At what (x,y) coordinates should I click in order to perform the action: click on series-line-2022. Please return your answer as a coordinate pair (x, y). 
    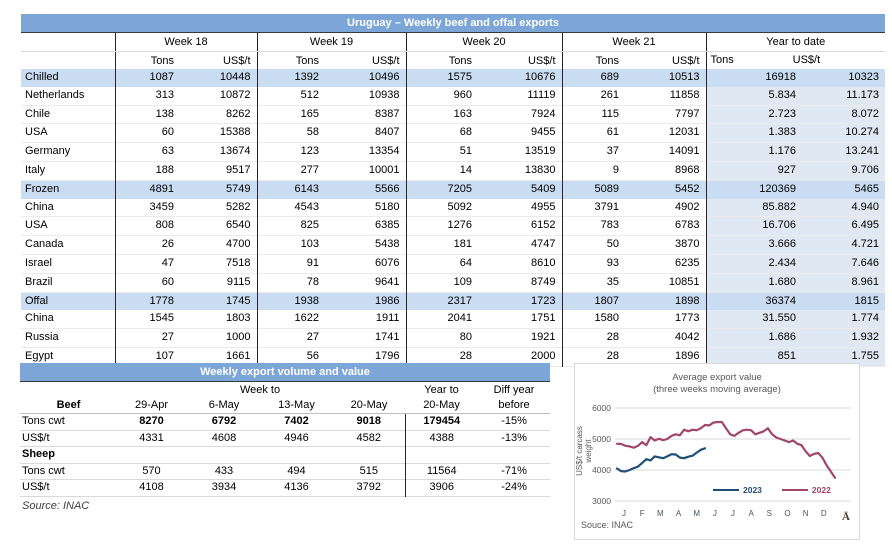
    Looking at the image, I should click on (726, 449).